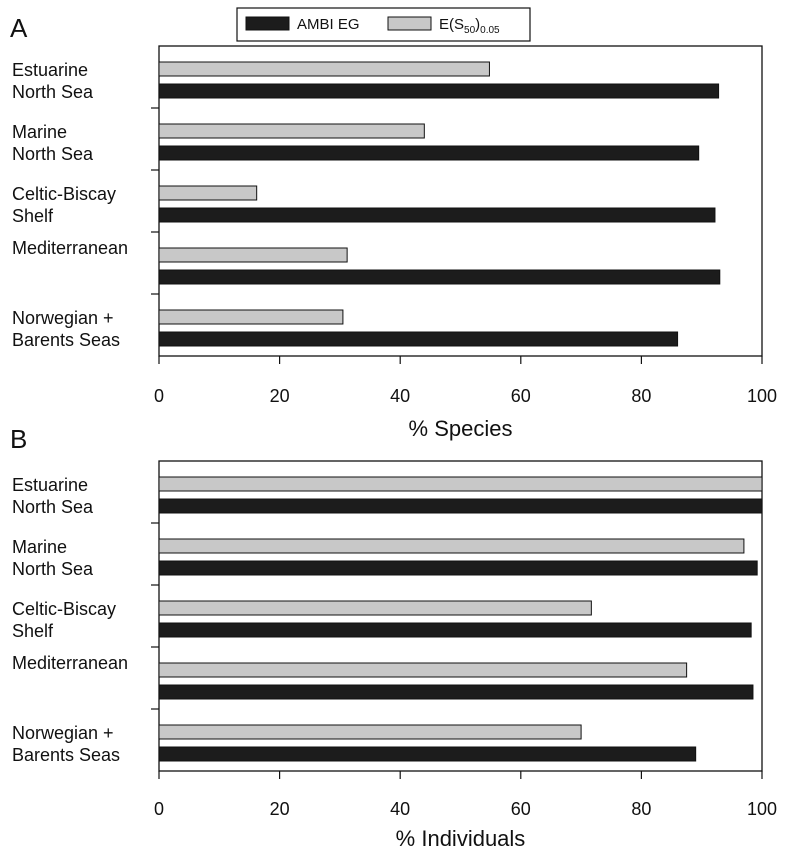  What do you see at coordinates (469, 26) in the screenshot?
I see `legend-label-es50: E(S50)0.05` at bounding box center [469, 26].